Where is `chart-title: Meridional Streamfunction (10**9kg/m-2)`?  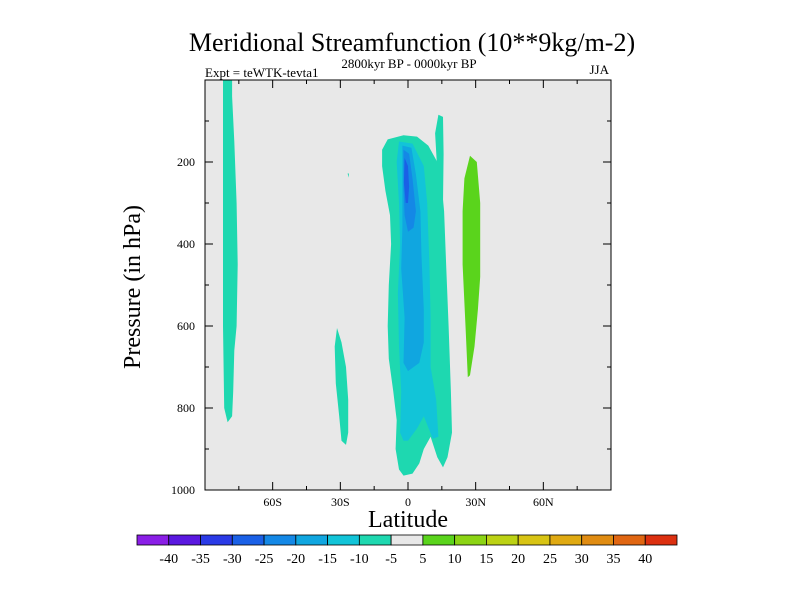 chart-title: Meridional Streamfunction (10**9kg/m-2) is located at coordinates (412, 42).